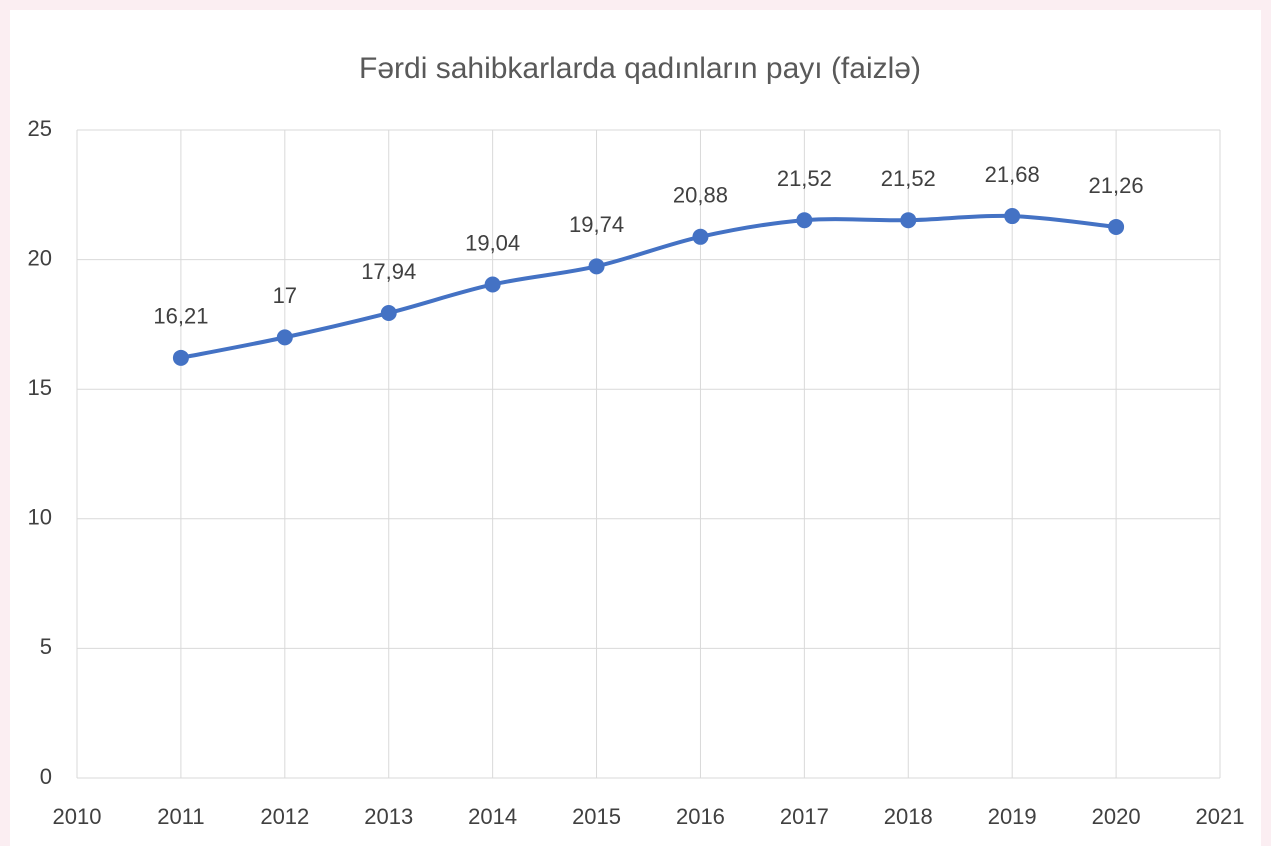 The width and height of the screenshot is (1271, 846). I want to click on x-tick-label: 2015, so click(596, 816).